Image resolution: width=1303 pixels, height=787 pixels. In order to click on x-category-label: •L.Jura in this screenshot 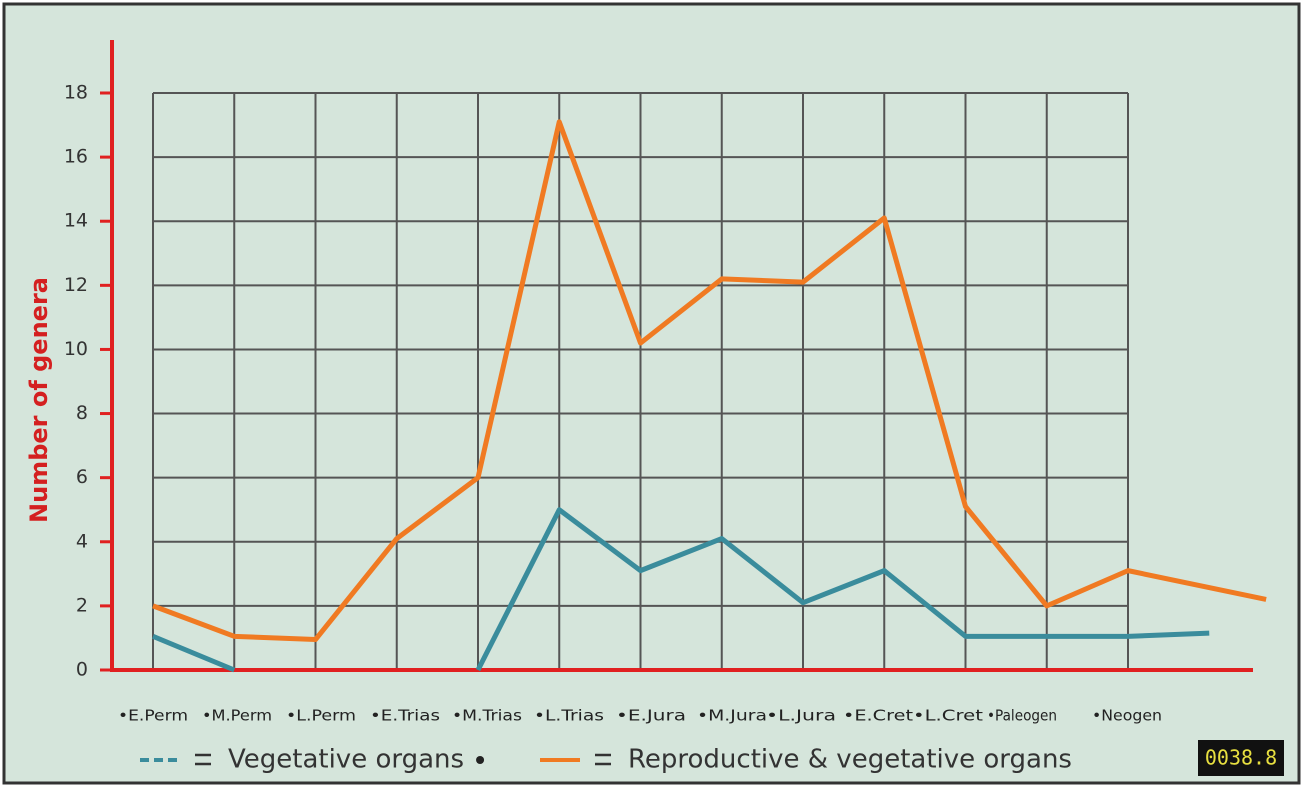, I will do `click(801, 716)`.